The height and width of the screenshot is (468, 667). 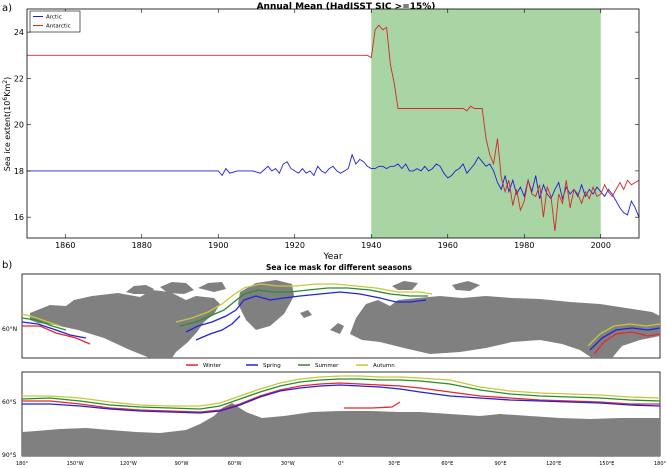 What do you see at coordinates (272, 366) in the screenshot?
I see `legend-label-spring: Spring` at bounding box center [272, 366].